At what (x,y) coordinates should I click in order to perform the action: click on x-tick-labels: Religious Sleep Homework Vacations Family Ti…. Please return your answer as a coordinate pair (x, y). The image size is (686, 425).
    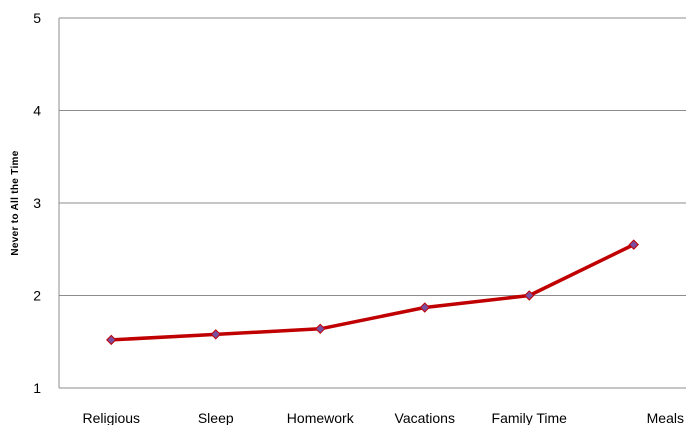
    Looking at the image, I should click on (383, 417).